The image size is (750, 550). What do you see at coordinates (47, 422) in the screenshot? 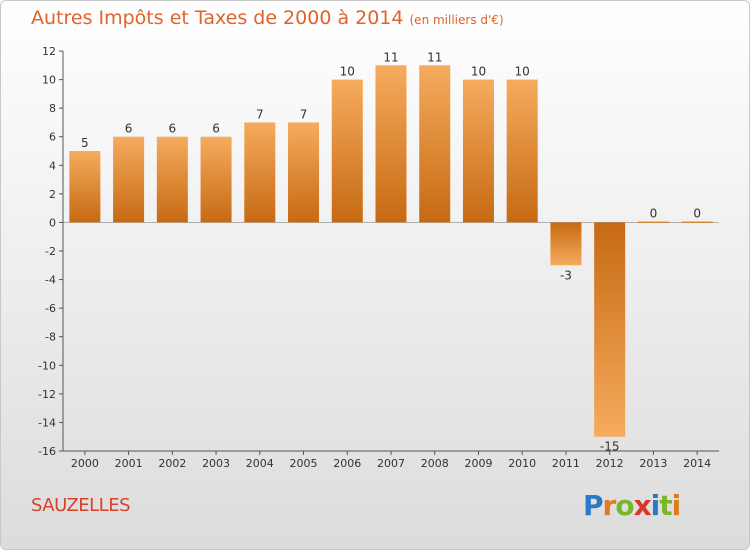
I see `y-tick-label: -14` at bounding box center [47, 422].